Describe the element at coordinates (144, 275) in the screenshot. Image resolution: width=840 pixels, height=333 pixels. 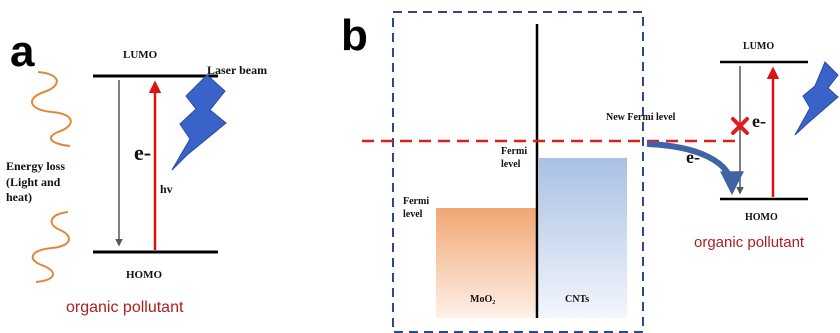
I see `homo-label-a: HOMO` at that location.